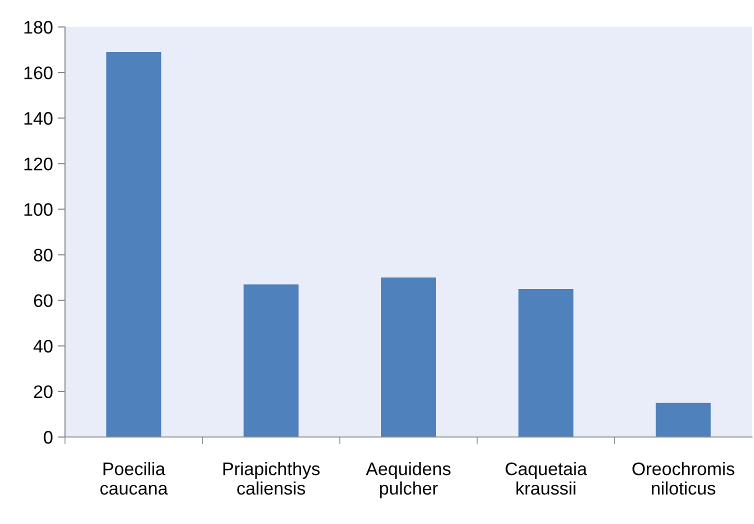  I want to click on y-tick-label: 80, so click(43, 255).